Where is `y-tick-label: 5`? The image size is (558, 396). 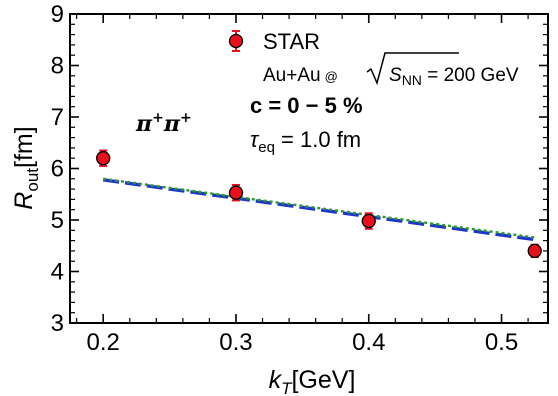 y-tick-label: 5 is located at coordinates (57, 220).